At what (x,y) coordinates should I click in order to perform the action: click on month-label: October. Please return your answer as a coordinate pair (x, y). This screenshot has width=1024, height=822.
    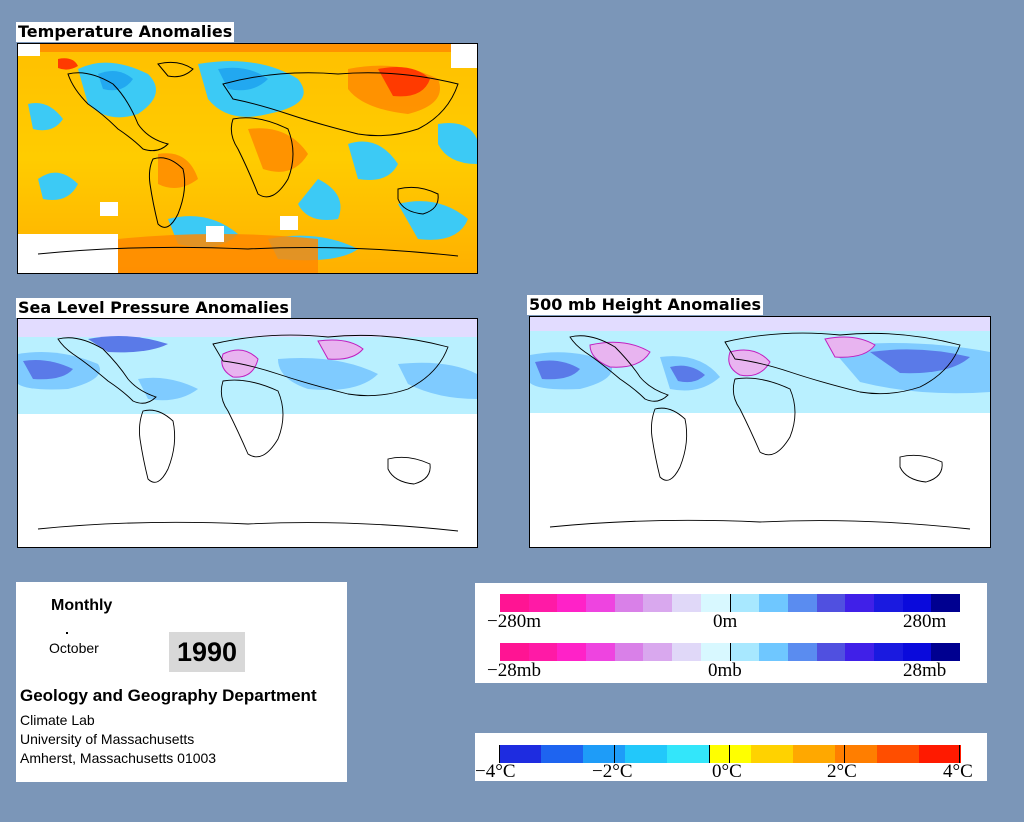
    Looking at the image, I should click on (74, 648).